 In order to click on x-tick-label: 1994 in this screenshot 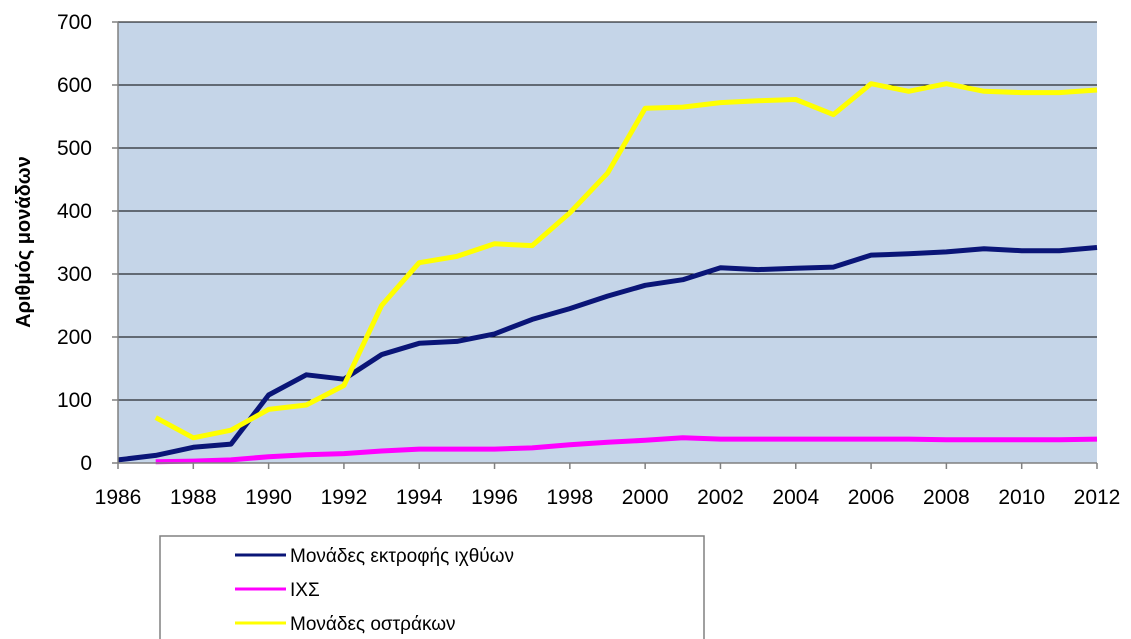, I will do `click(419, 497)`.